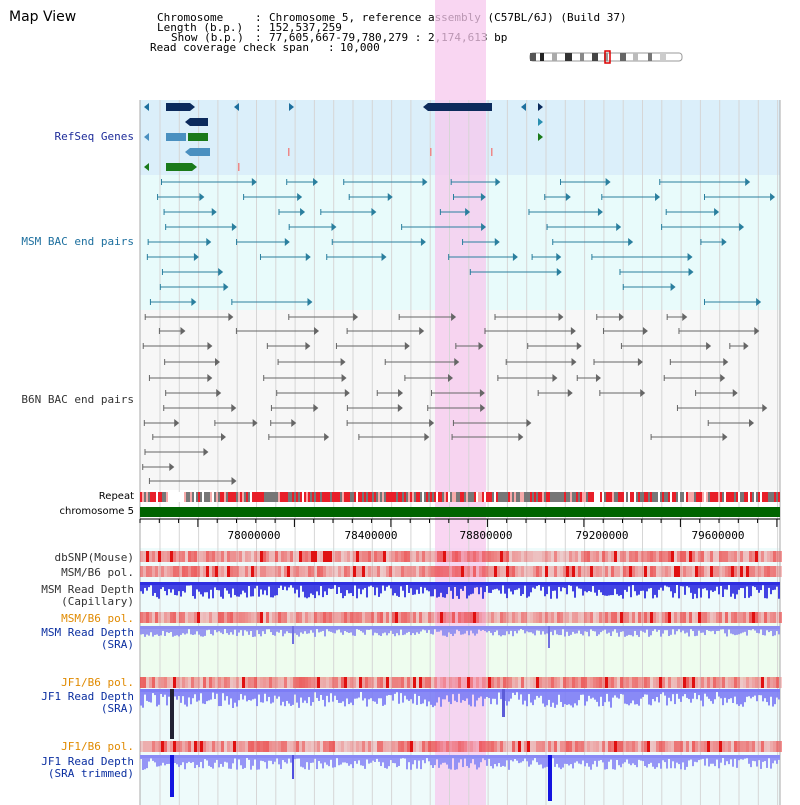  I want to click on track-label-msm-bac: MSM BAC end pairs, so click(77, 241).